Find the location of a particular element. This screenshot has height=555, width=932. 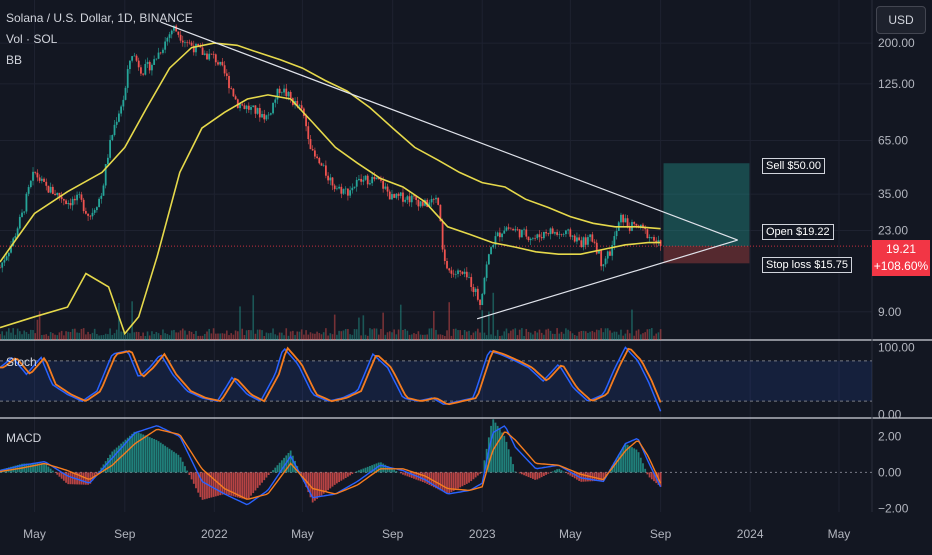

time-tick-label: May is located at coordinates (839, 534).